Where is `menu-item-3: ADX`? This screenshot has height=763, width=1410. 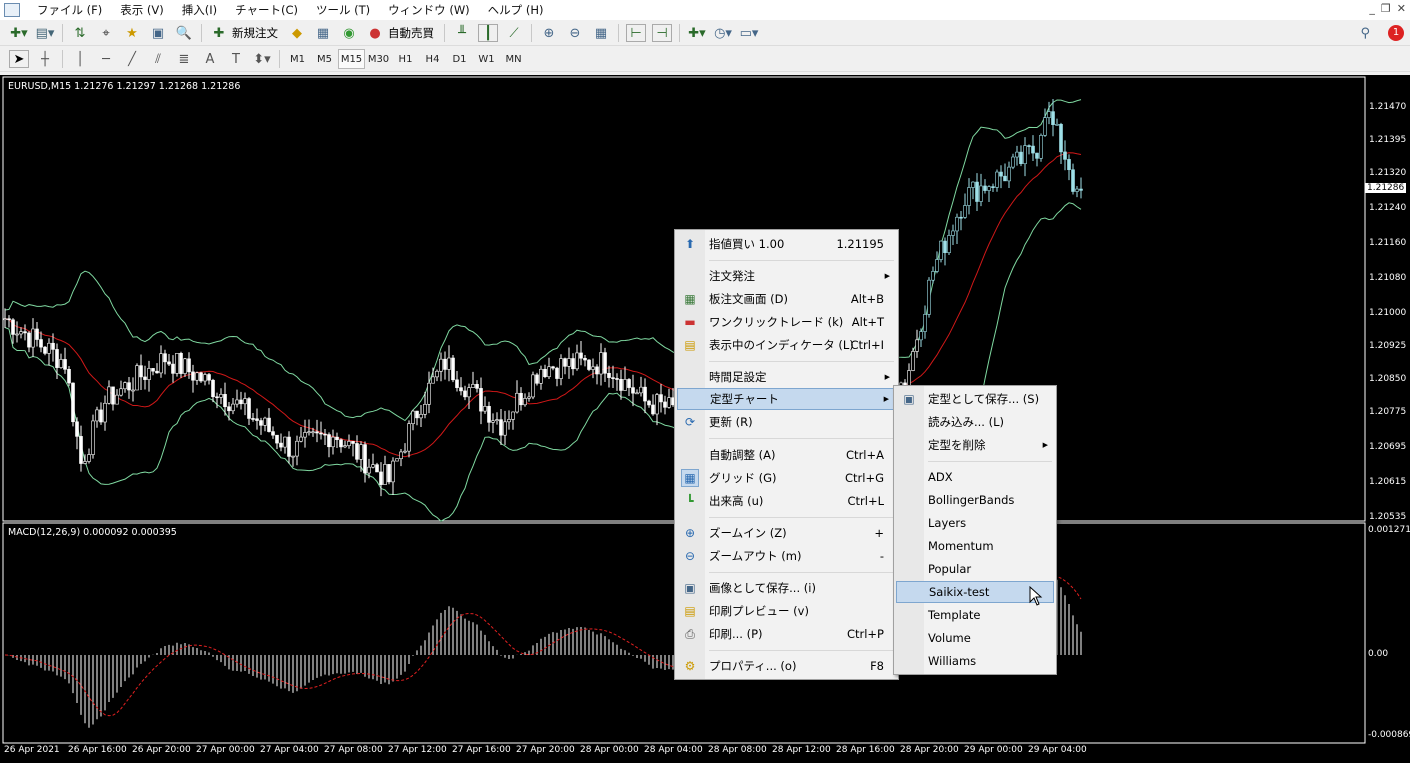 menu-item-3: ADX is located at coordinates (975, 477).